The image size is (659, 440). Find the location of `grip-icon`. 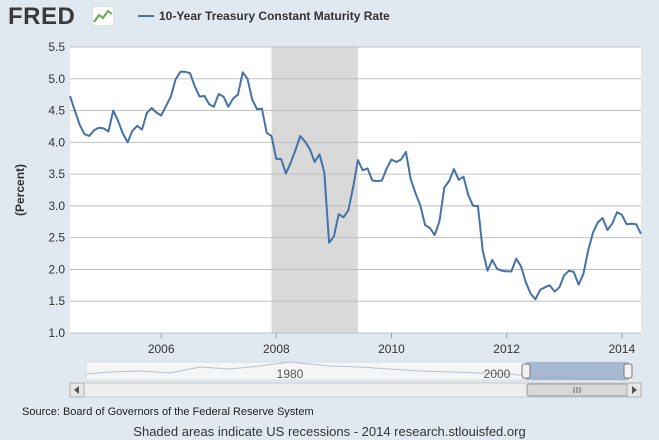

grip-icon is located at coordinates (577, 390).